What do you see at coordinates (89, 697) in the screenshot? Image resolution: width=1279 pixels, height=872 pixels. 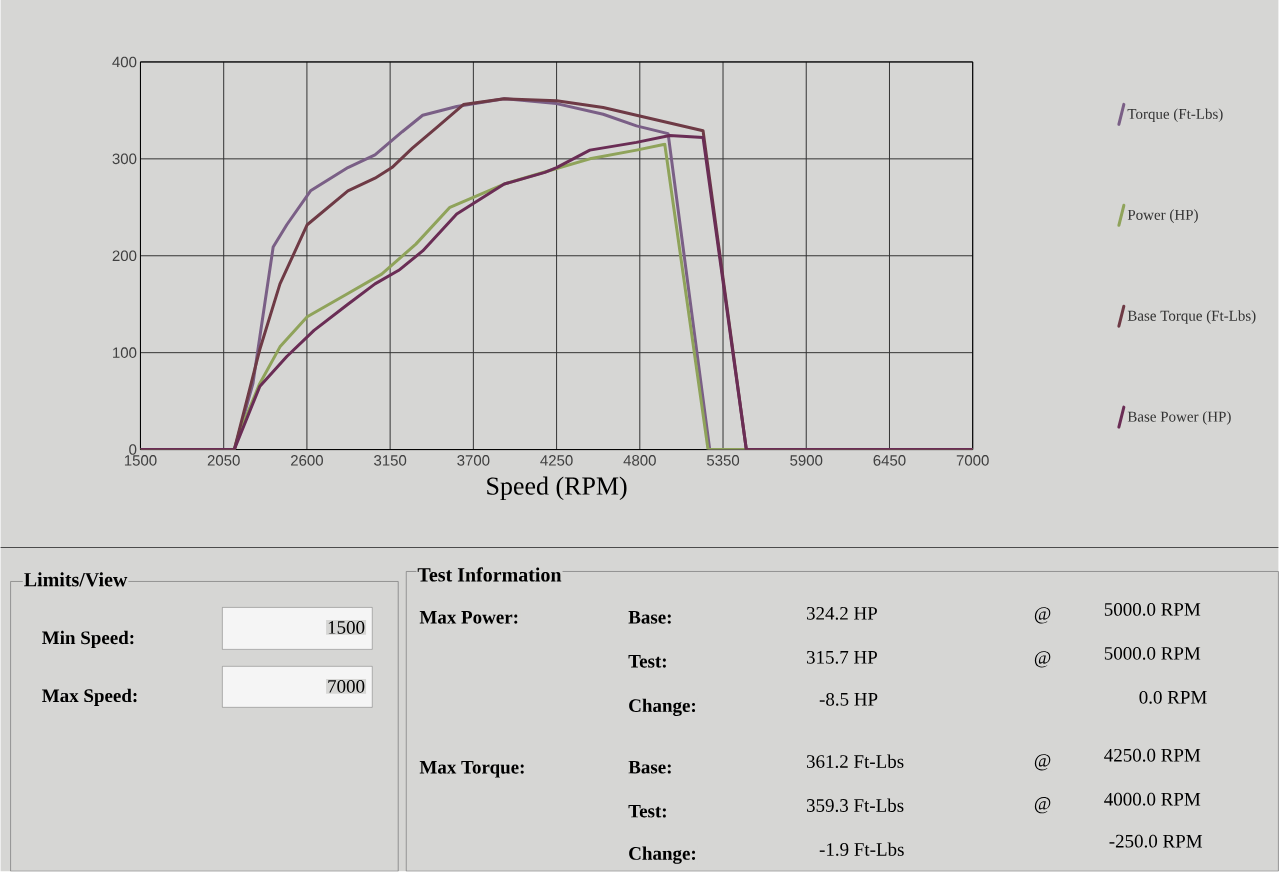 I see `text: Max Speed:` at bounding box center [89, 697].